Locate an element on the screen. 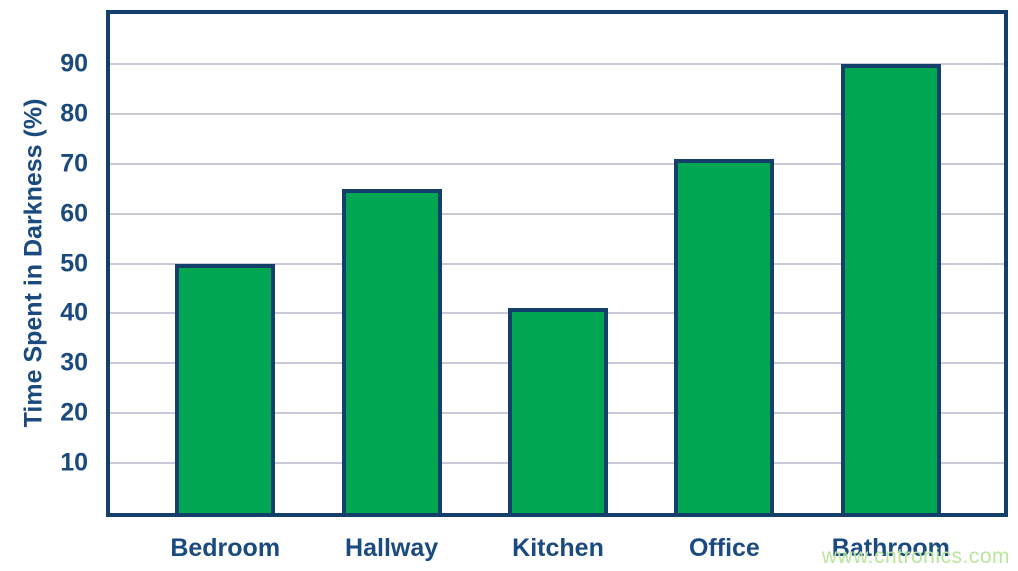 The height and width of the screenshot is (571, 1018). x-axis-labels: Bedroom Hallway Kitchen Office Bathroom is located at coordinates (557, 548).